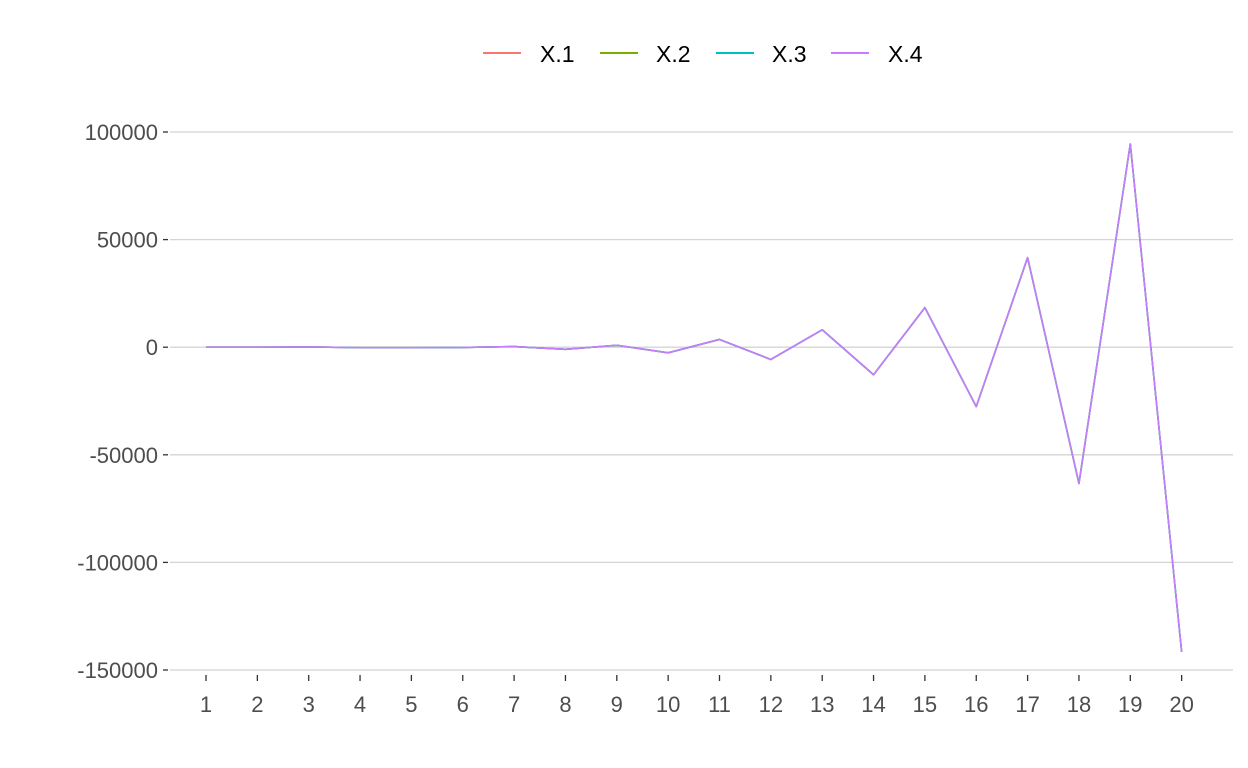  I want to click on x-tick-label: 6, so click(463, 704).